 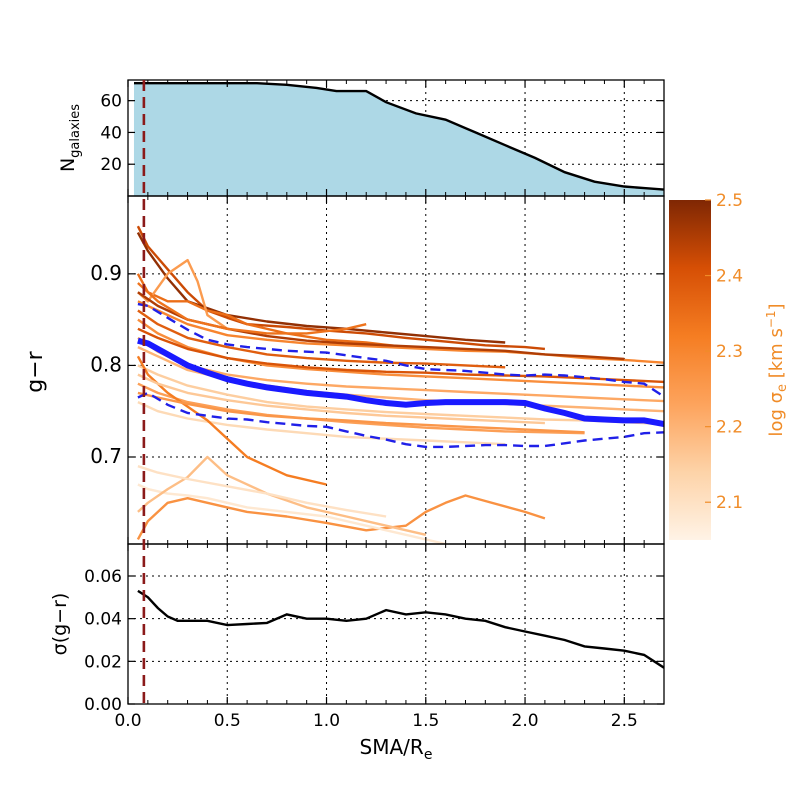 I want to click on colorbar: 2.1 2.2 2.3 2.4 2.5 log σe [km s−1], so click(x=729, y=365).